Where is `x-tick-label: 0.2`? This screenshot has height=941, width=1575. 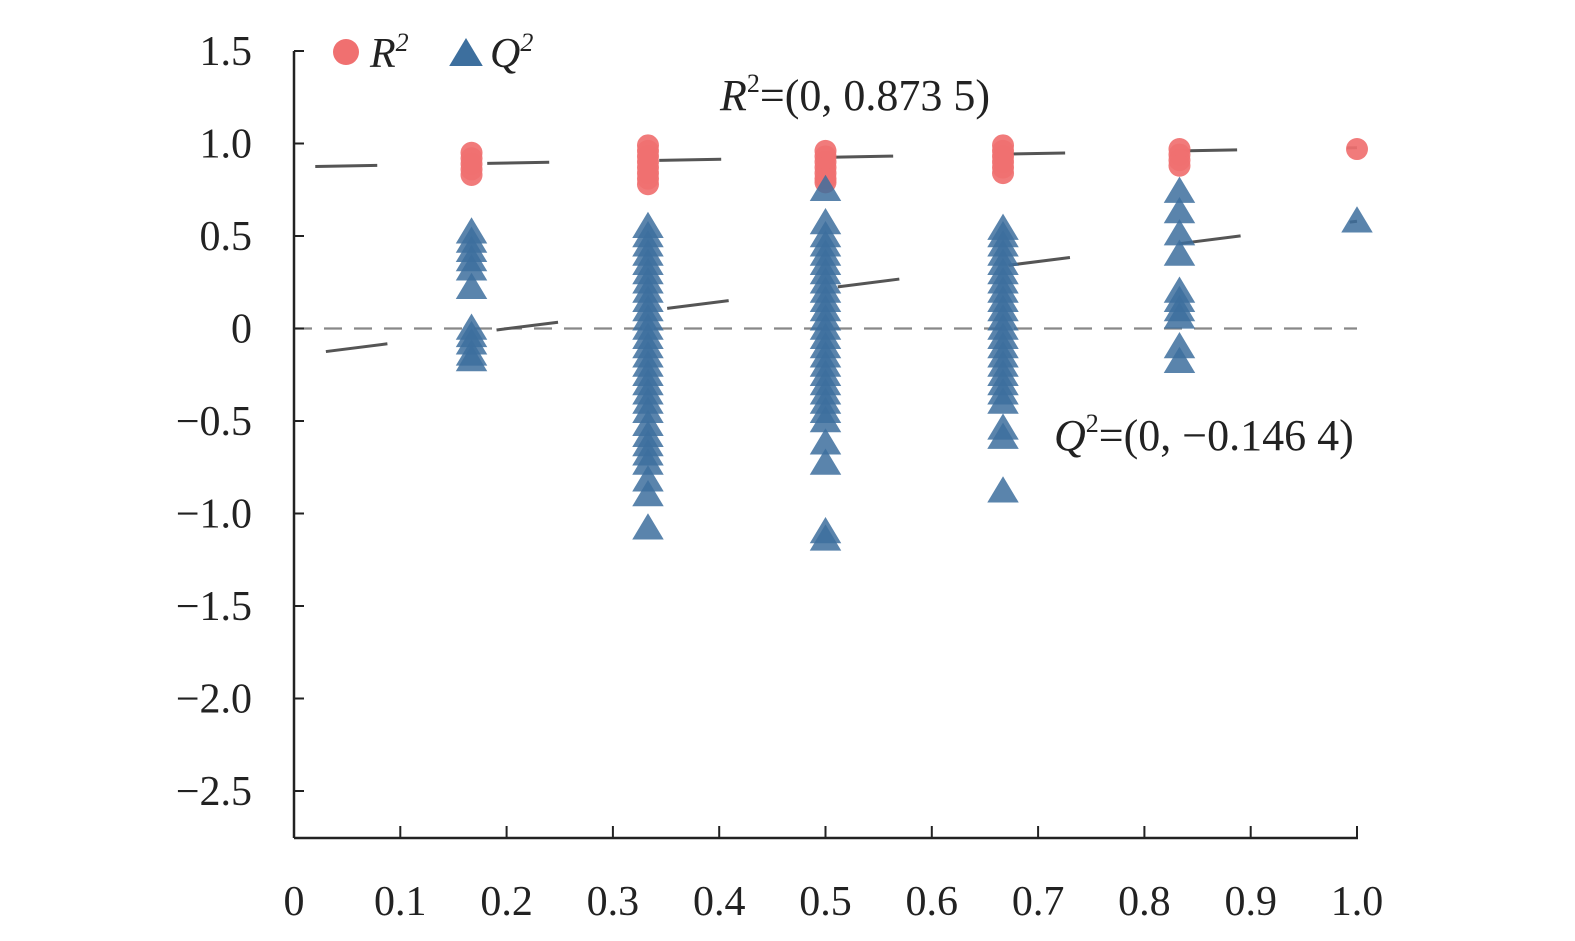 x-tick-label: 0.2 is located at coordinates (506, 902).